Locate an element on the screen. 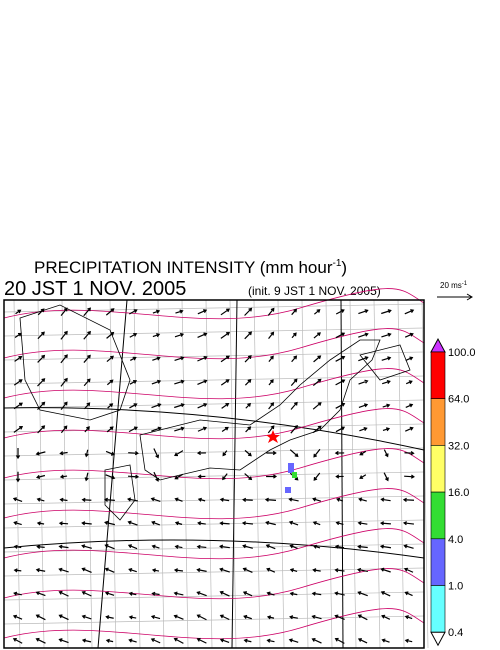 The height and width of the screenshot is (650, 500). colorbar-triangle is located at coordinates (438, 345).